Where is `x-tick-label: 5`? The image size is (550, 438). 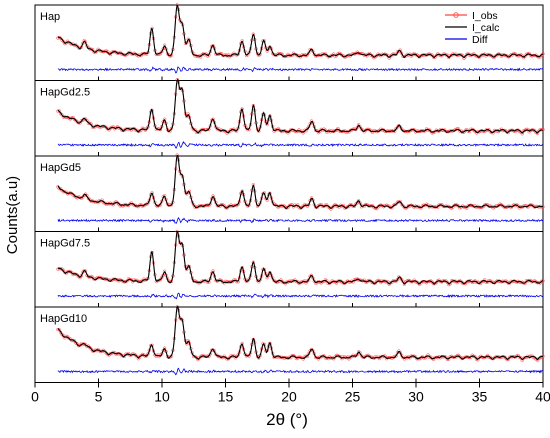
x-tick-label: 5 is located at coordinates (99, 397).